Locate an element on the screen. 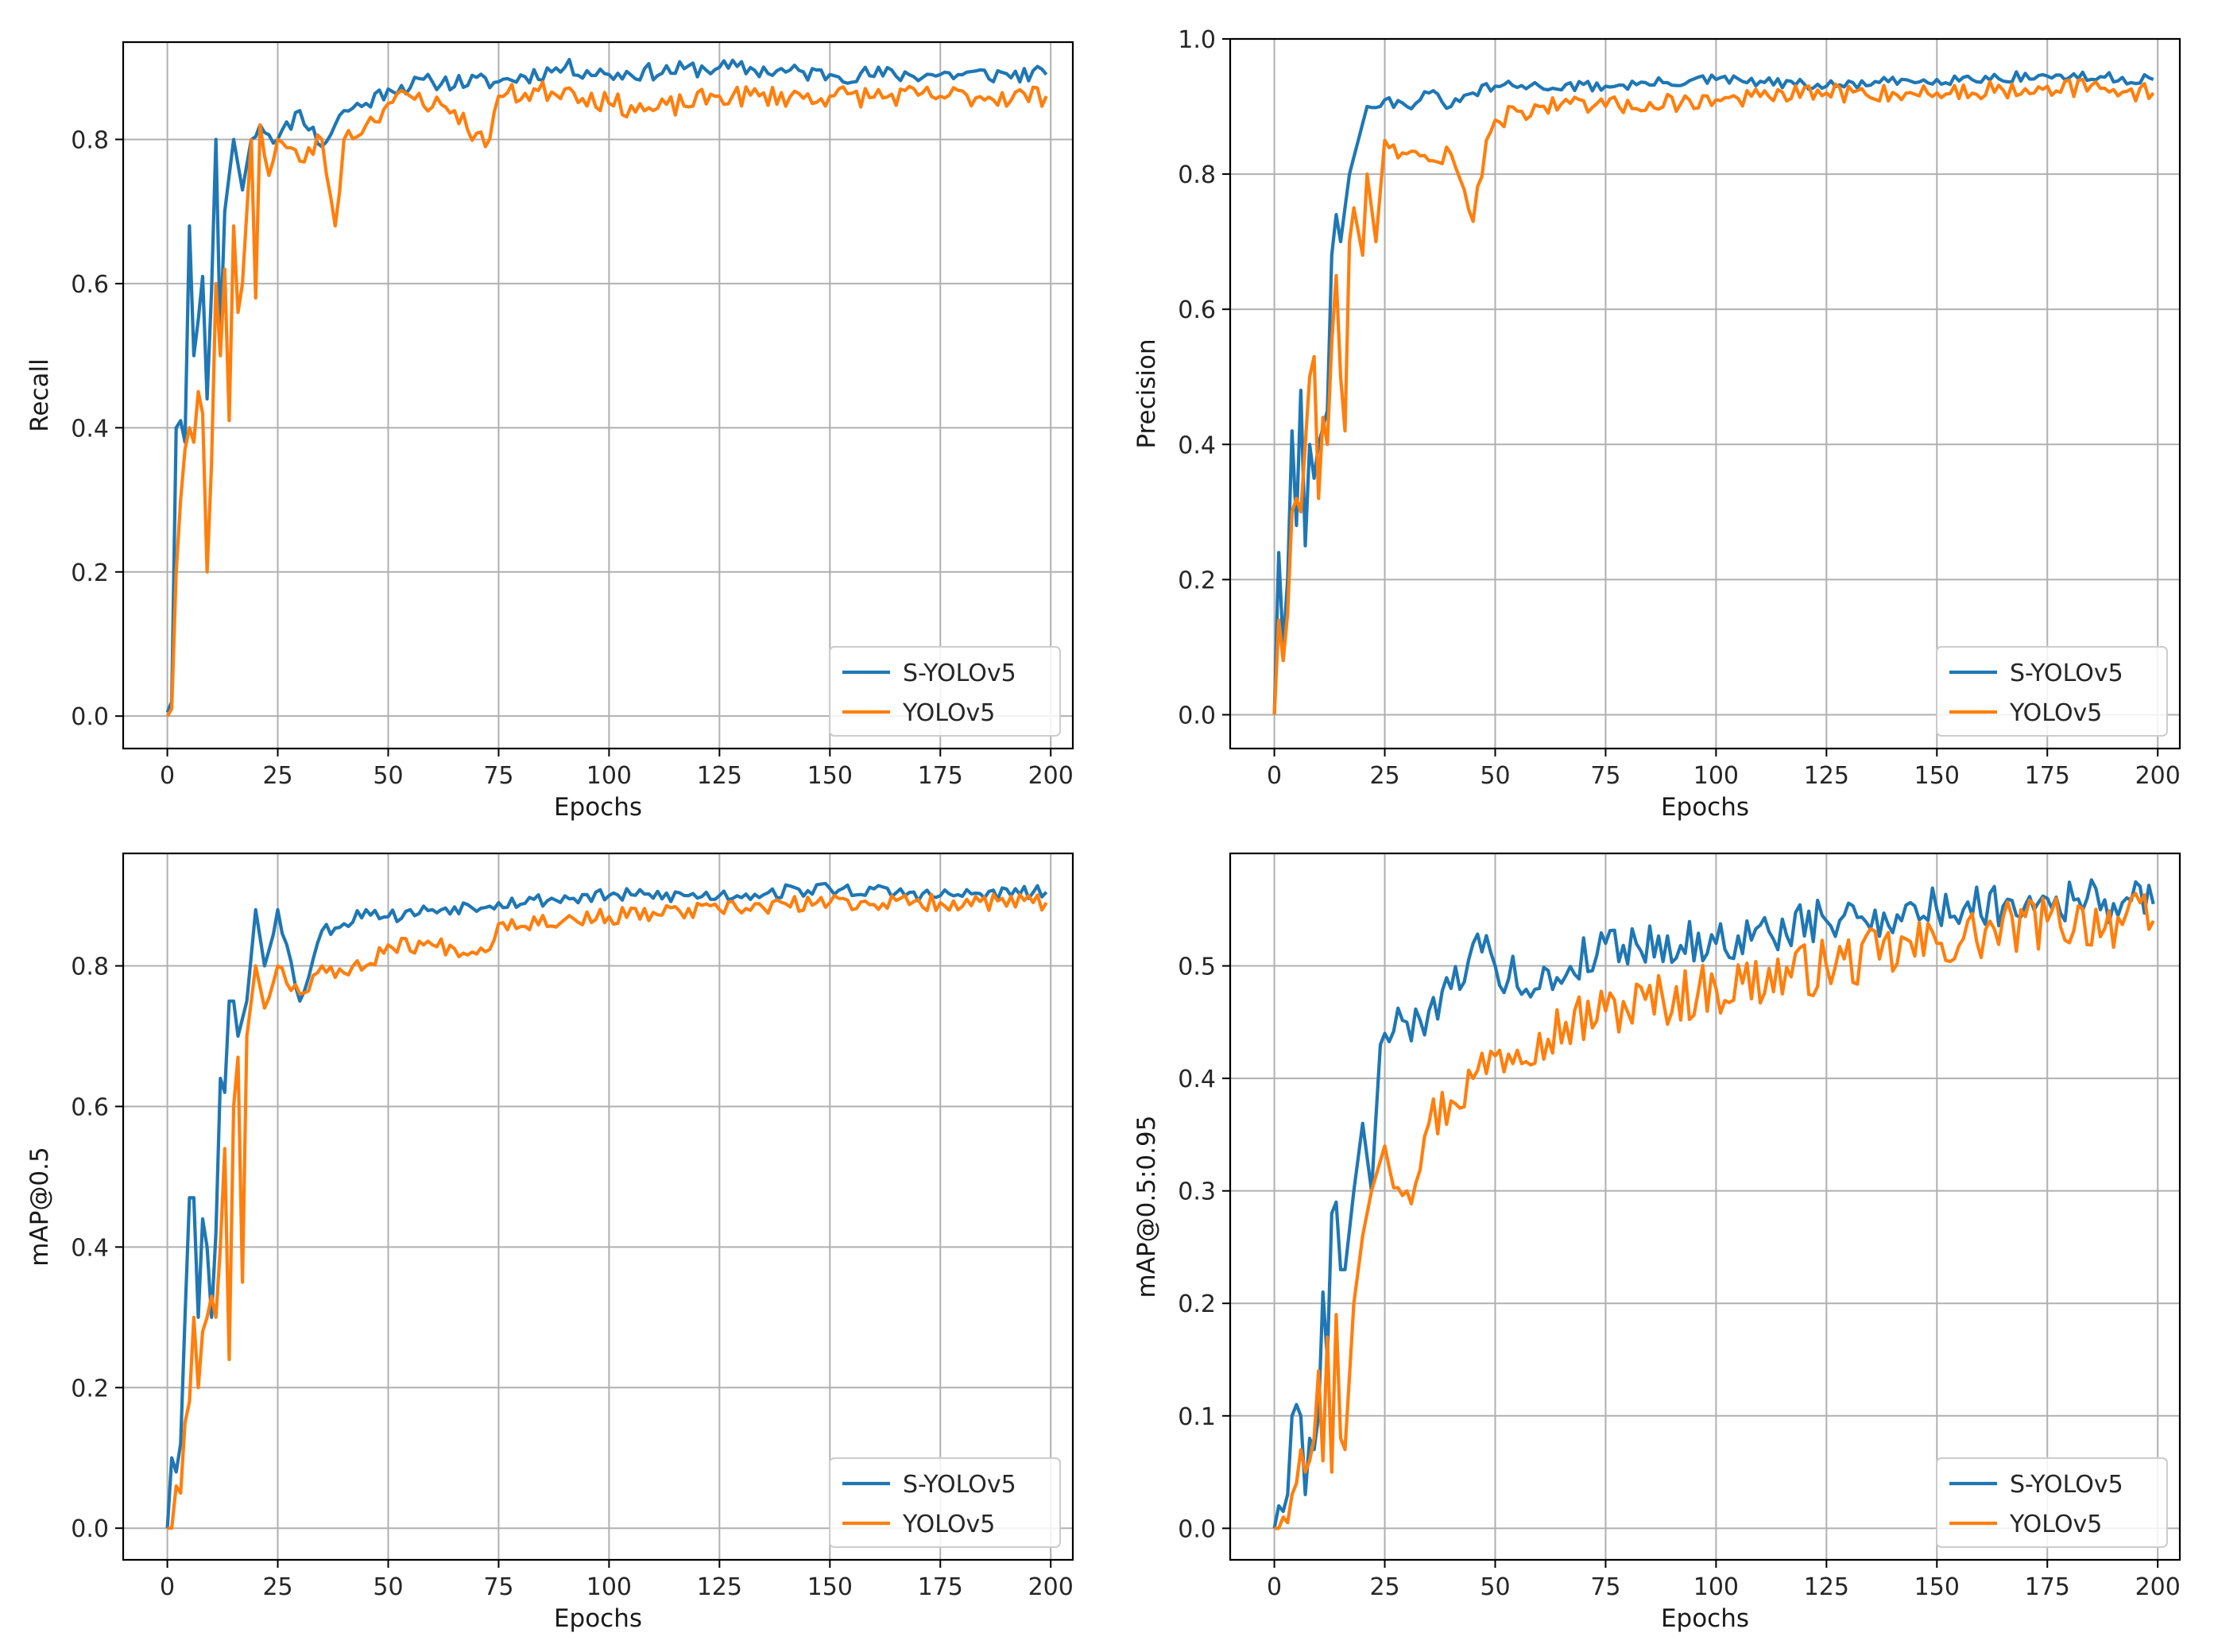 The image size is (2214, 1652). y-tick-label: 0.1 is located at coordinates (1197, 1417).